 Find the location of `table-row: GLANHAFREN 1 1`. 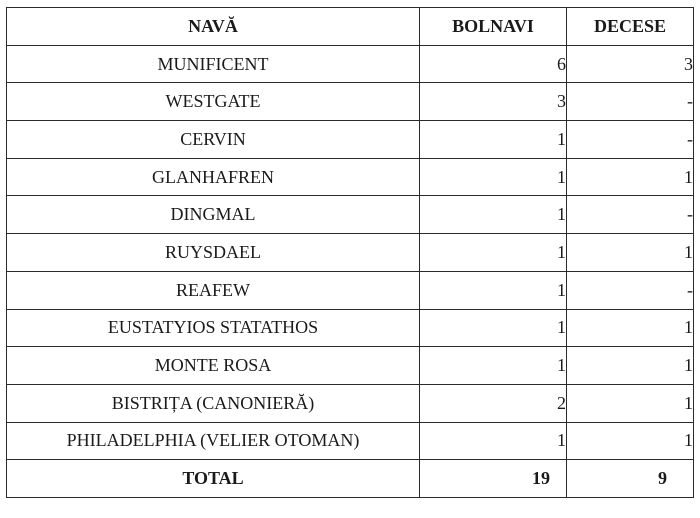

table-row: GLANHAFREN 1 1 is located at coordinates (350, 177).